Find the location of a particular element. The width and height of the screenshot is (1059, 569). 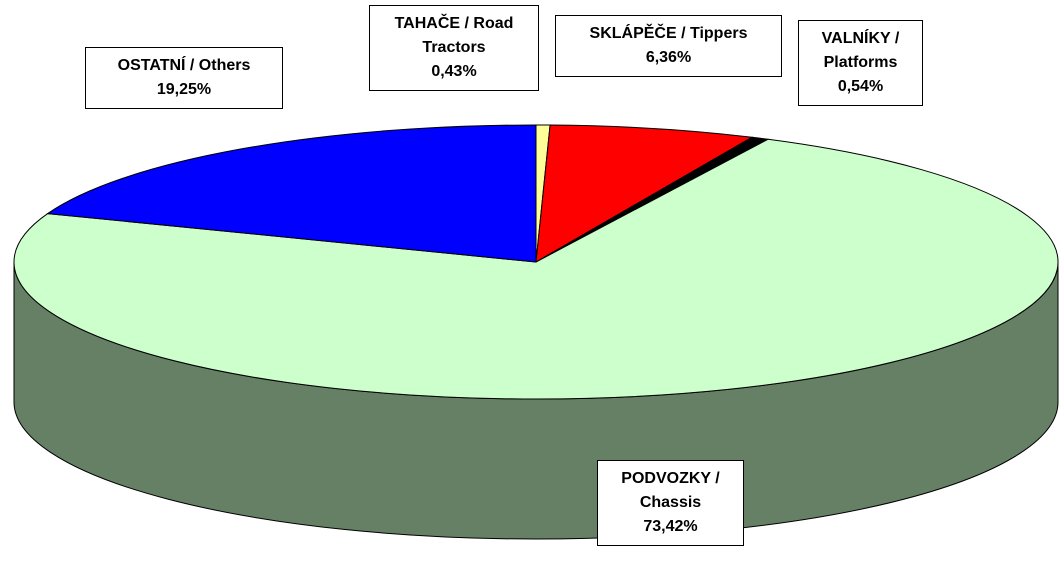

label-name: TAHAČE / Road Tractors is located at coordinates (454, 35).